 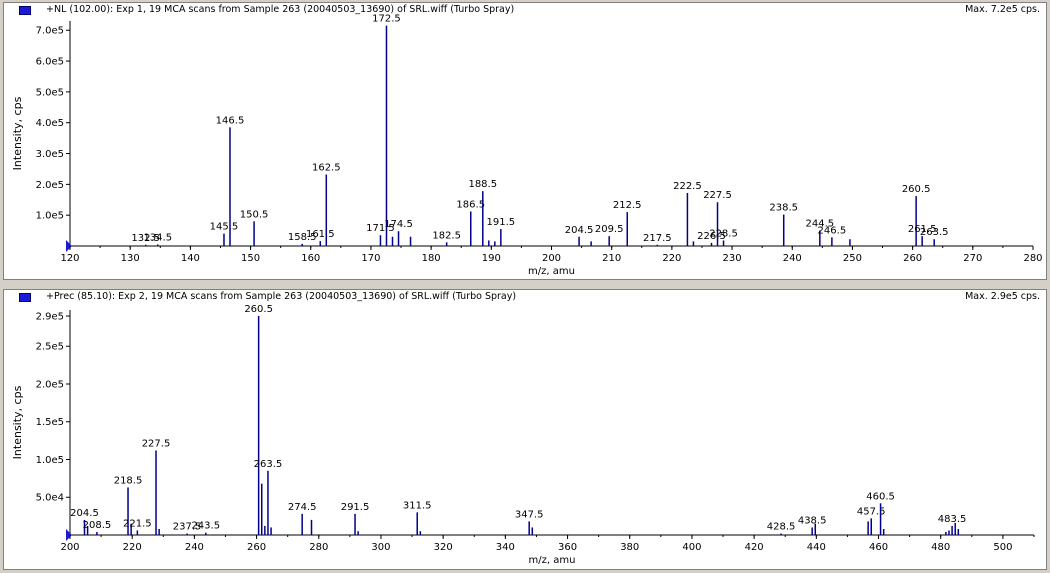 What do you see at coordinates (50, 317) in the screenshot?
I see `y-tick-label: 2.9e5` at bounding box center [50, 317].